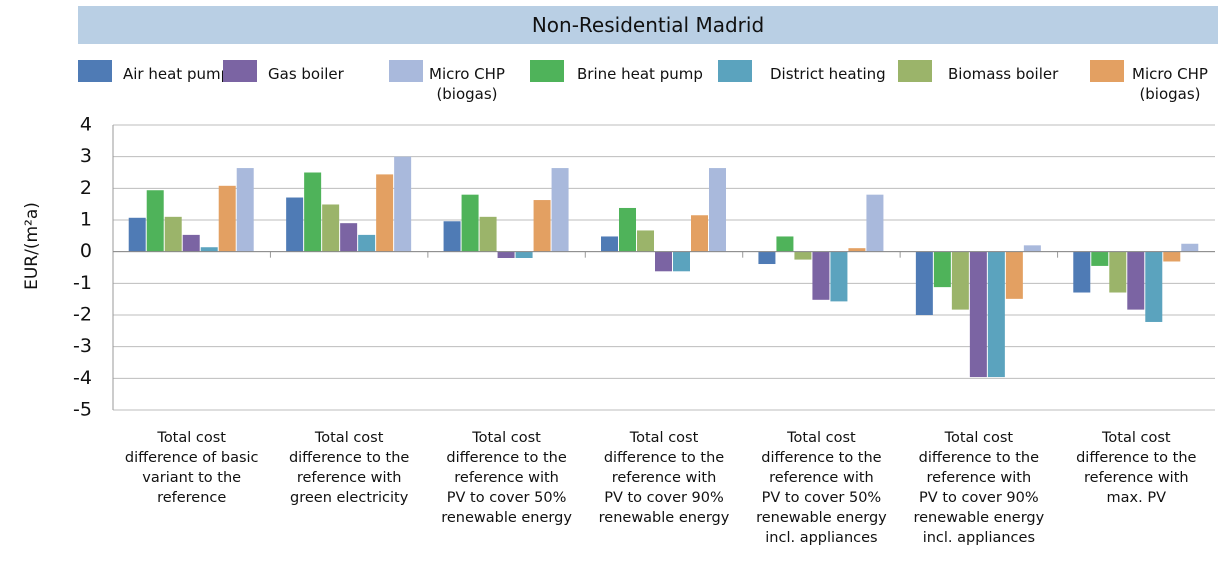  I want to click on y-axis-title: EUR/(m²a), so click(32, 246).